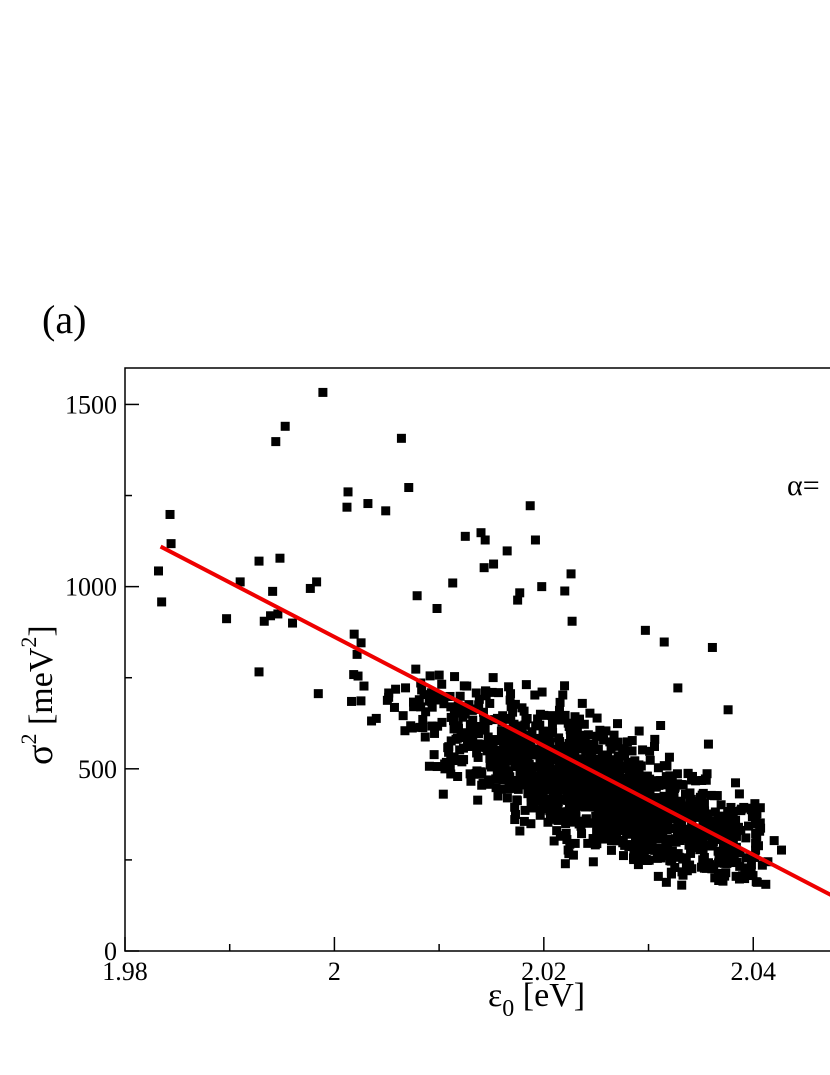 The width and height of the screenshot is (830, 1075). I want to click on x-axis-label-sub: 0, so click(508, 1009).